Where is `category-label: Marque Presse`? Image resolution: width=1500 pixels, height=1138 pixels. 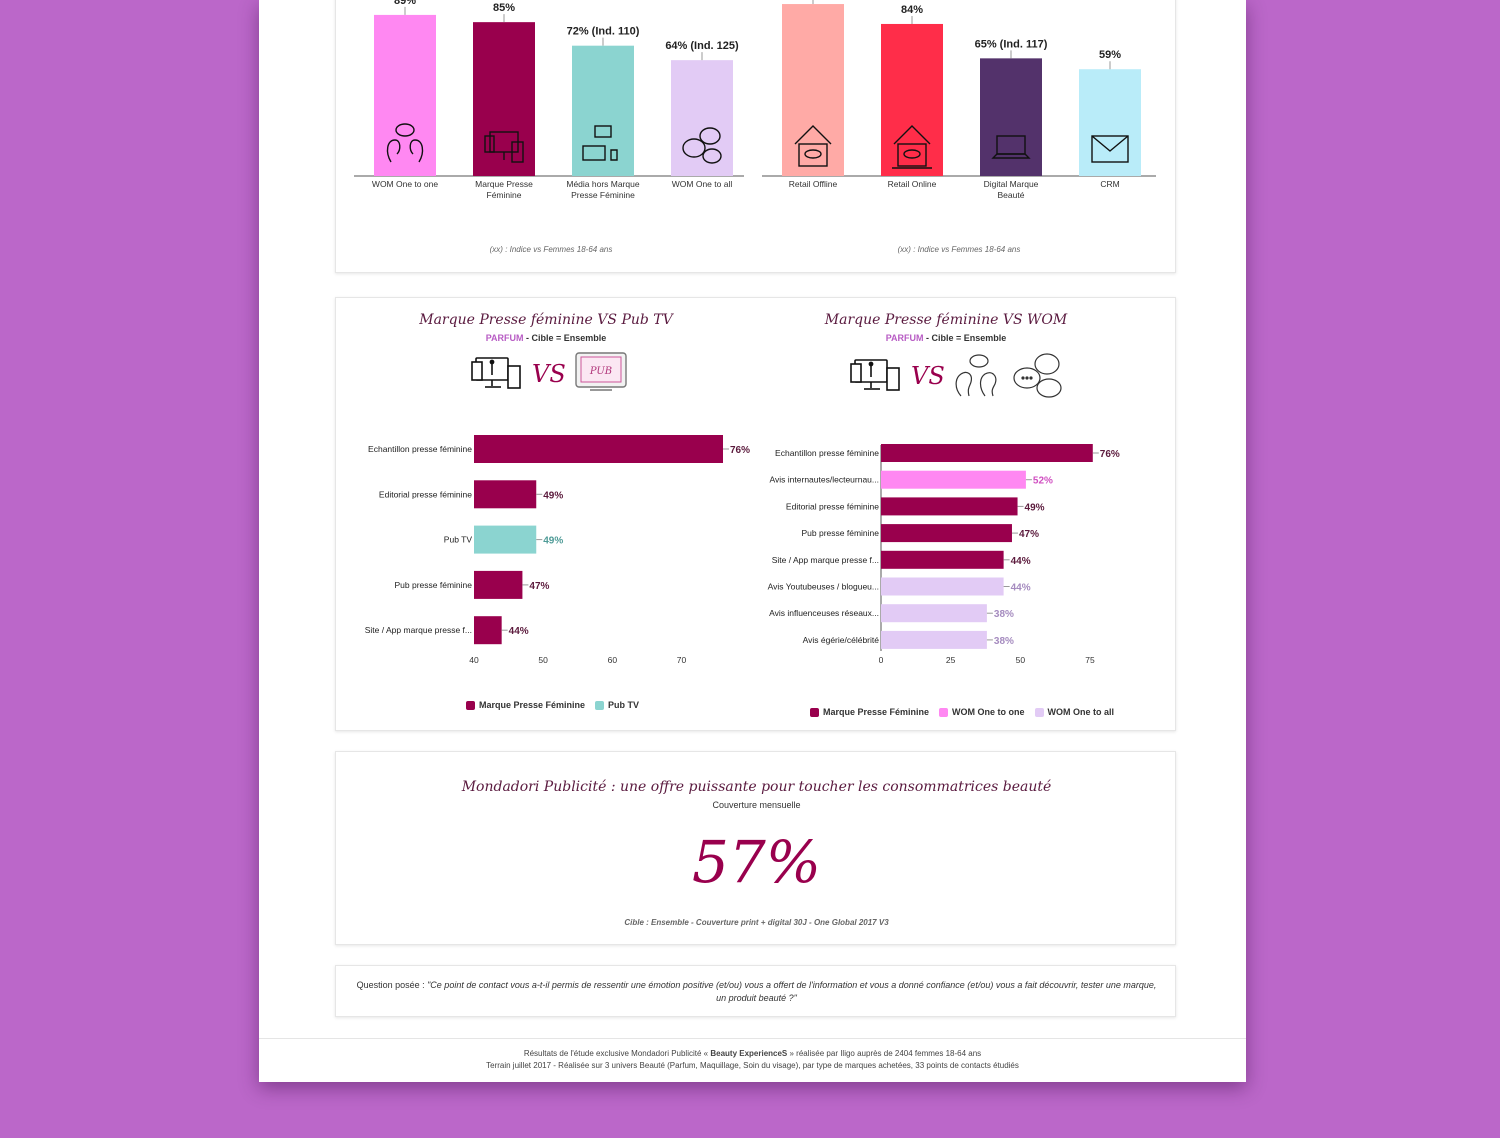 category-label: Marque Presse is located at coordinates (504, 184).